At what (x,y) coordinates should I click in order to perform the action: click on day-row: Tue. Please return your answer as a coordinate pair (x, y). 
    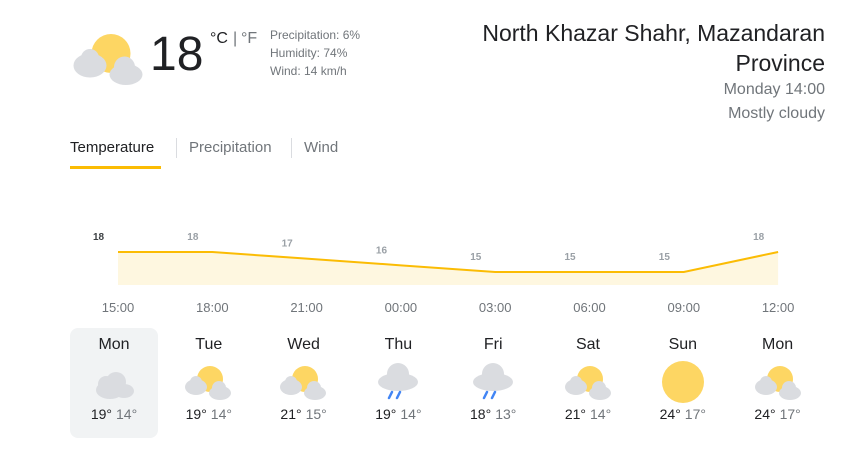
    Looking at the image, I should click on (209, 345).